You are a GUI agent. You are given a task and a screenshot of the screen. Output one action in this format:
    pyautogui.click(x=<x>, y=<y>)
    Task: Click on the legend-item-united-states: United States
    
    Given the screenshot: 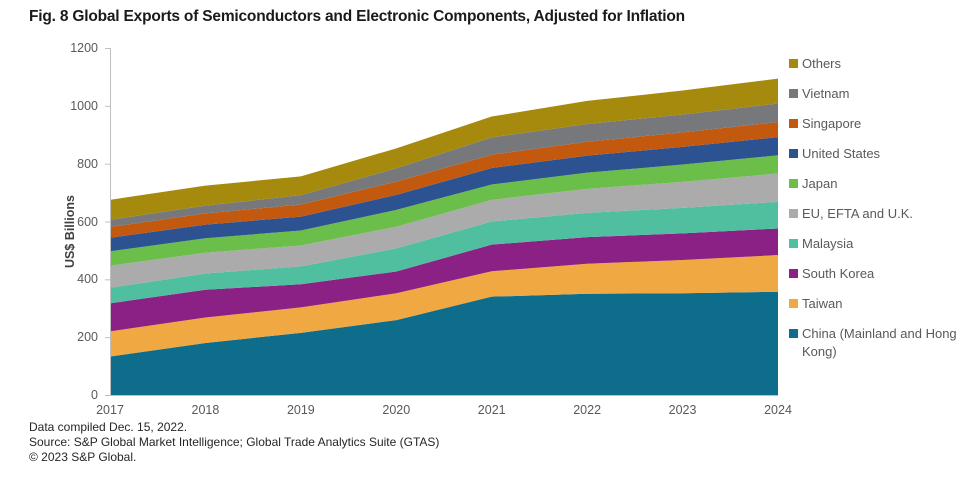 What is the action you would take?
    pyautogui.click(x=879, y=154)
    